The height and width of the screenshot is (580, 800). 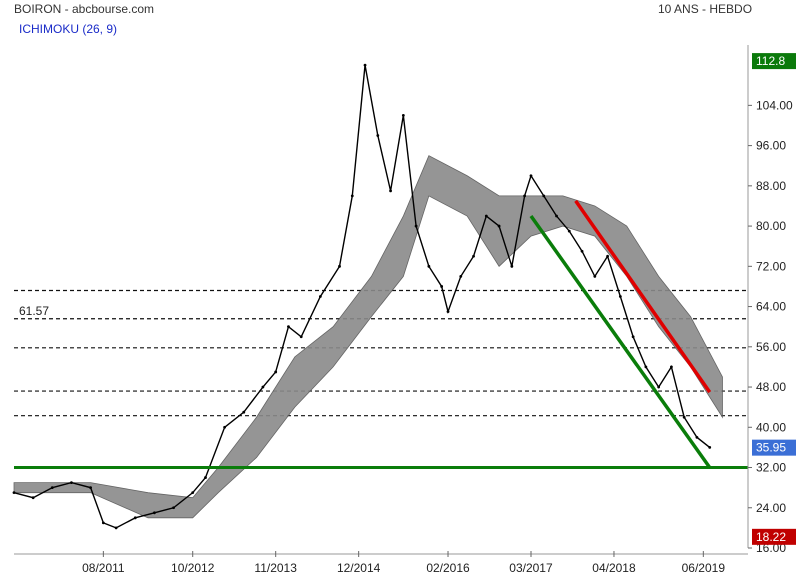 What do you see at coordinates (771, 387) in the screenshot?
I see `y-tick-label: 48.00` at bounding box center [771, 387].